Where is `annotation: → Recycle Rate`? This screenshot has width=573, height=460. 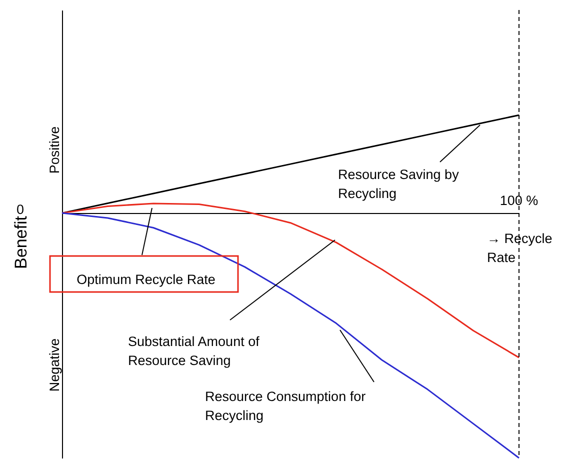
annotation: → Recycle Rate is located at coordinates (519, 248).